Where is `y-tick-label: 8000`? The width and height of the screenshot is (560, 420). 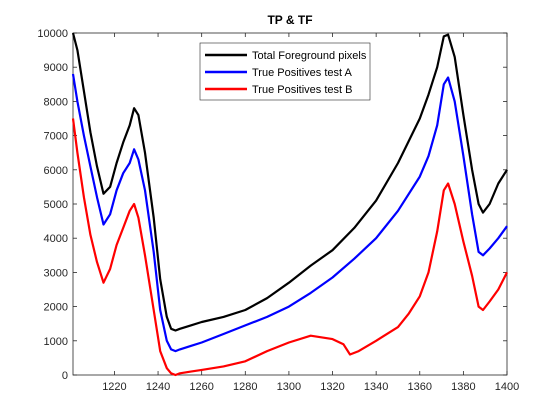
y-tick-label: 8000 is located at coordinates (56, 102).